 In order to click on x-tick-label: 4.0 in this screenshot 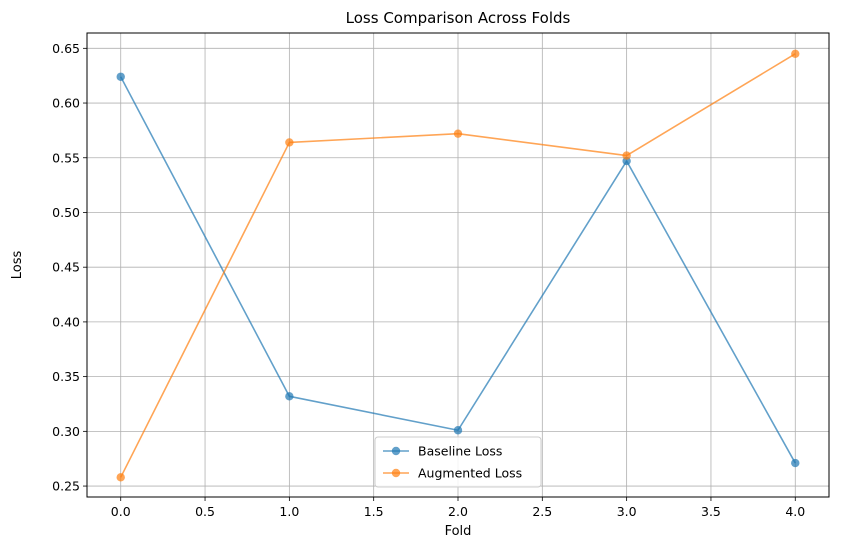, I will do `click(795, 511)`.